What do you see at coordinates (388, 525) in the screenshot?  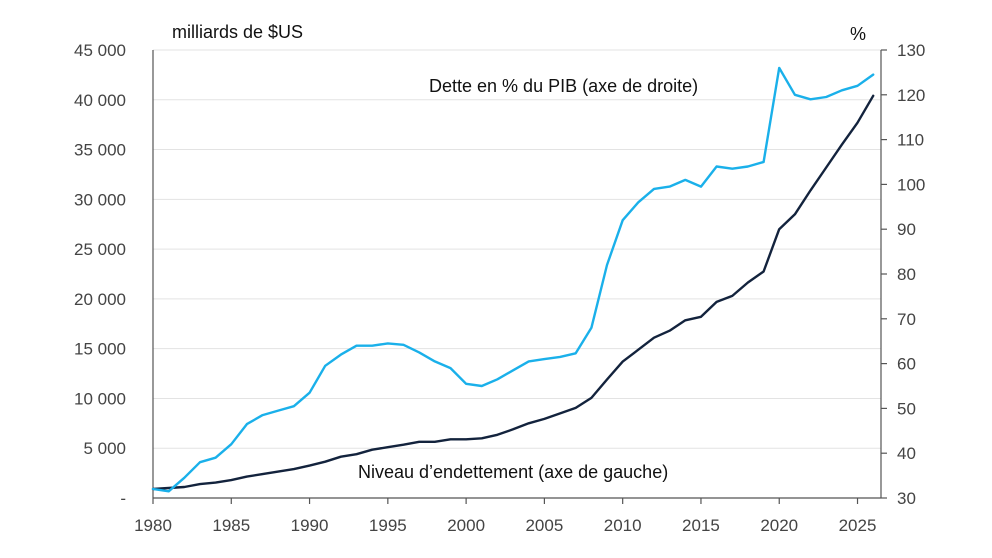 I see `x-tick-label: 1995` at bounding box center [388, 525].